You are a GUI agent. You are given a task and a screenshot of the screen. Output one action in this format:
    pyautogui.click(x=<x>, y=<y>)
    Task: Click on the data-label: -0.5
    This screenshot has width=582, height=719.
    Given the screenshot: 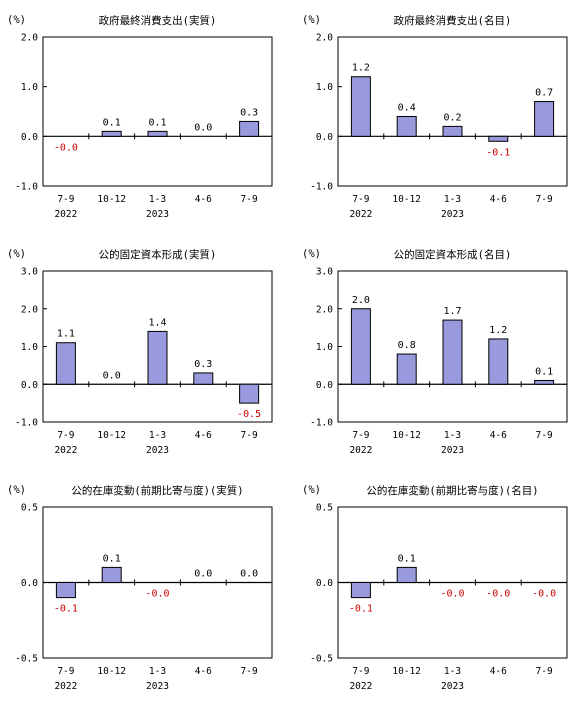 What is the action you would take?
    pyautogui.click(x=249, y=414)
    